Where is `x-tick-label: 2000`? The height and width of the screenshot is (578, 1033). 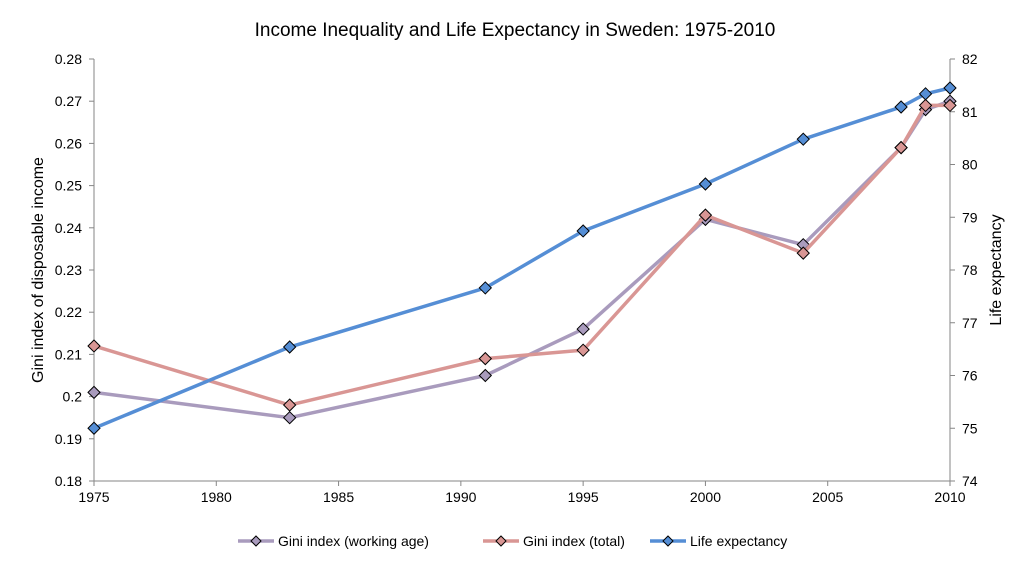 x-tick-label: 2000 is located at coordinates (705, 497).